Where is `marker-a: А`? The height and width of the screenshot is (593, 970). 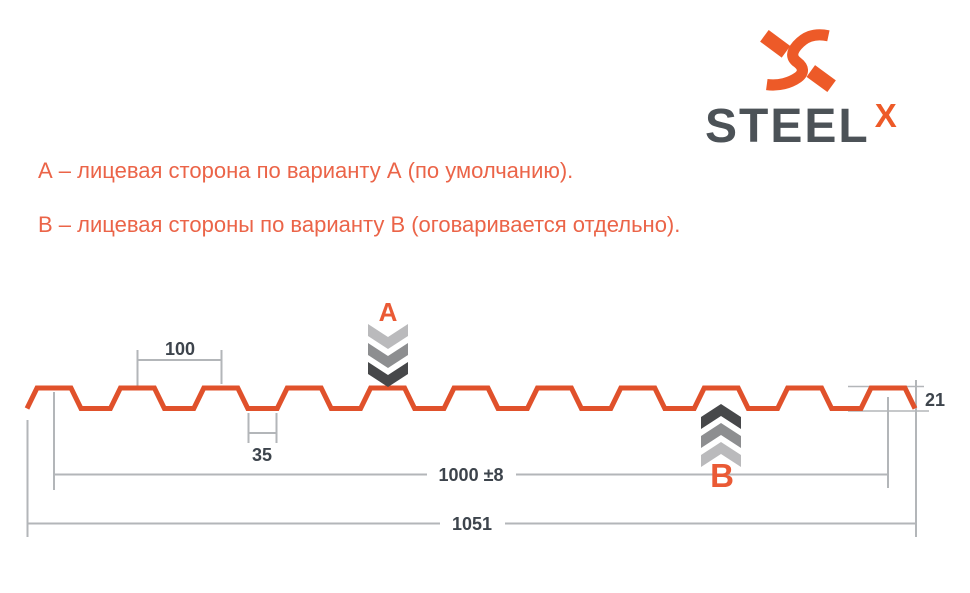 marker-a: А is located at coordinates (388, 342).